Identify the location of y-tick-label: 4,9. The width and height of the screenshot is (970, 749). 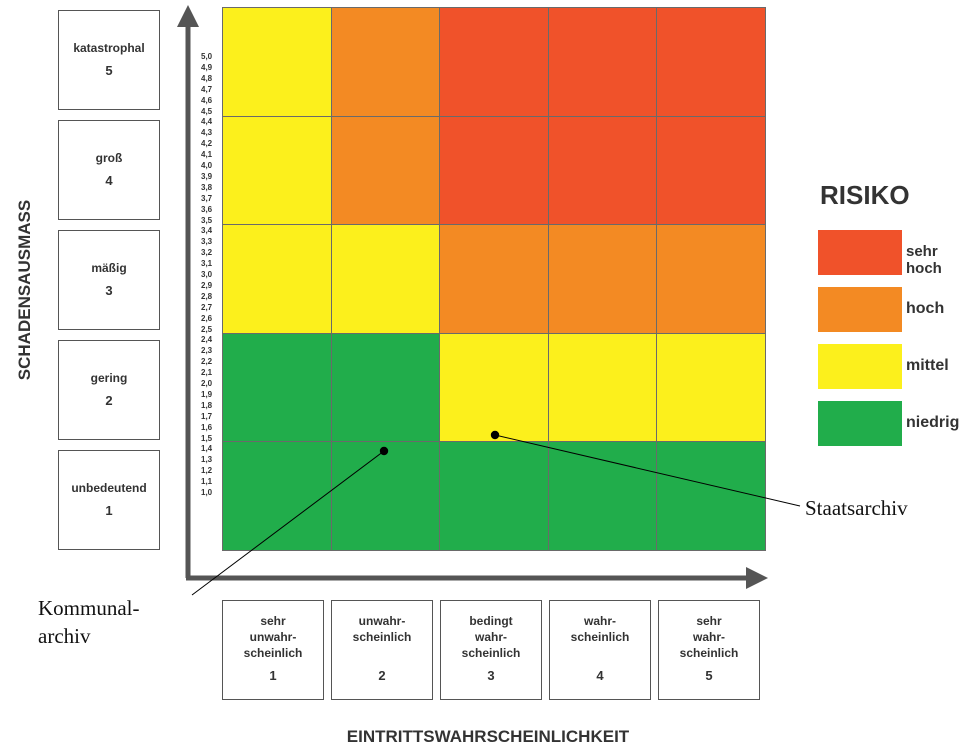
(207, 67).